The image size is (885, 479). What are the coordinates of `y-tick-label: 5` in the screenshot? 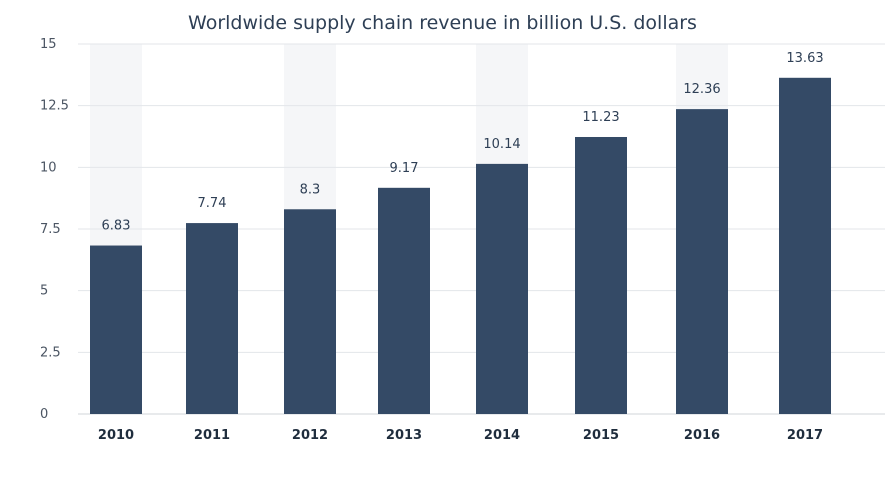 It's located at (44, 291).